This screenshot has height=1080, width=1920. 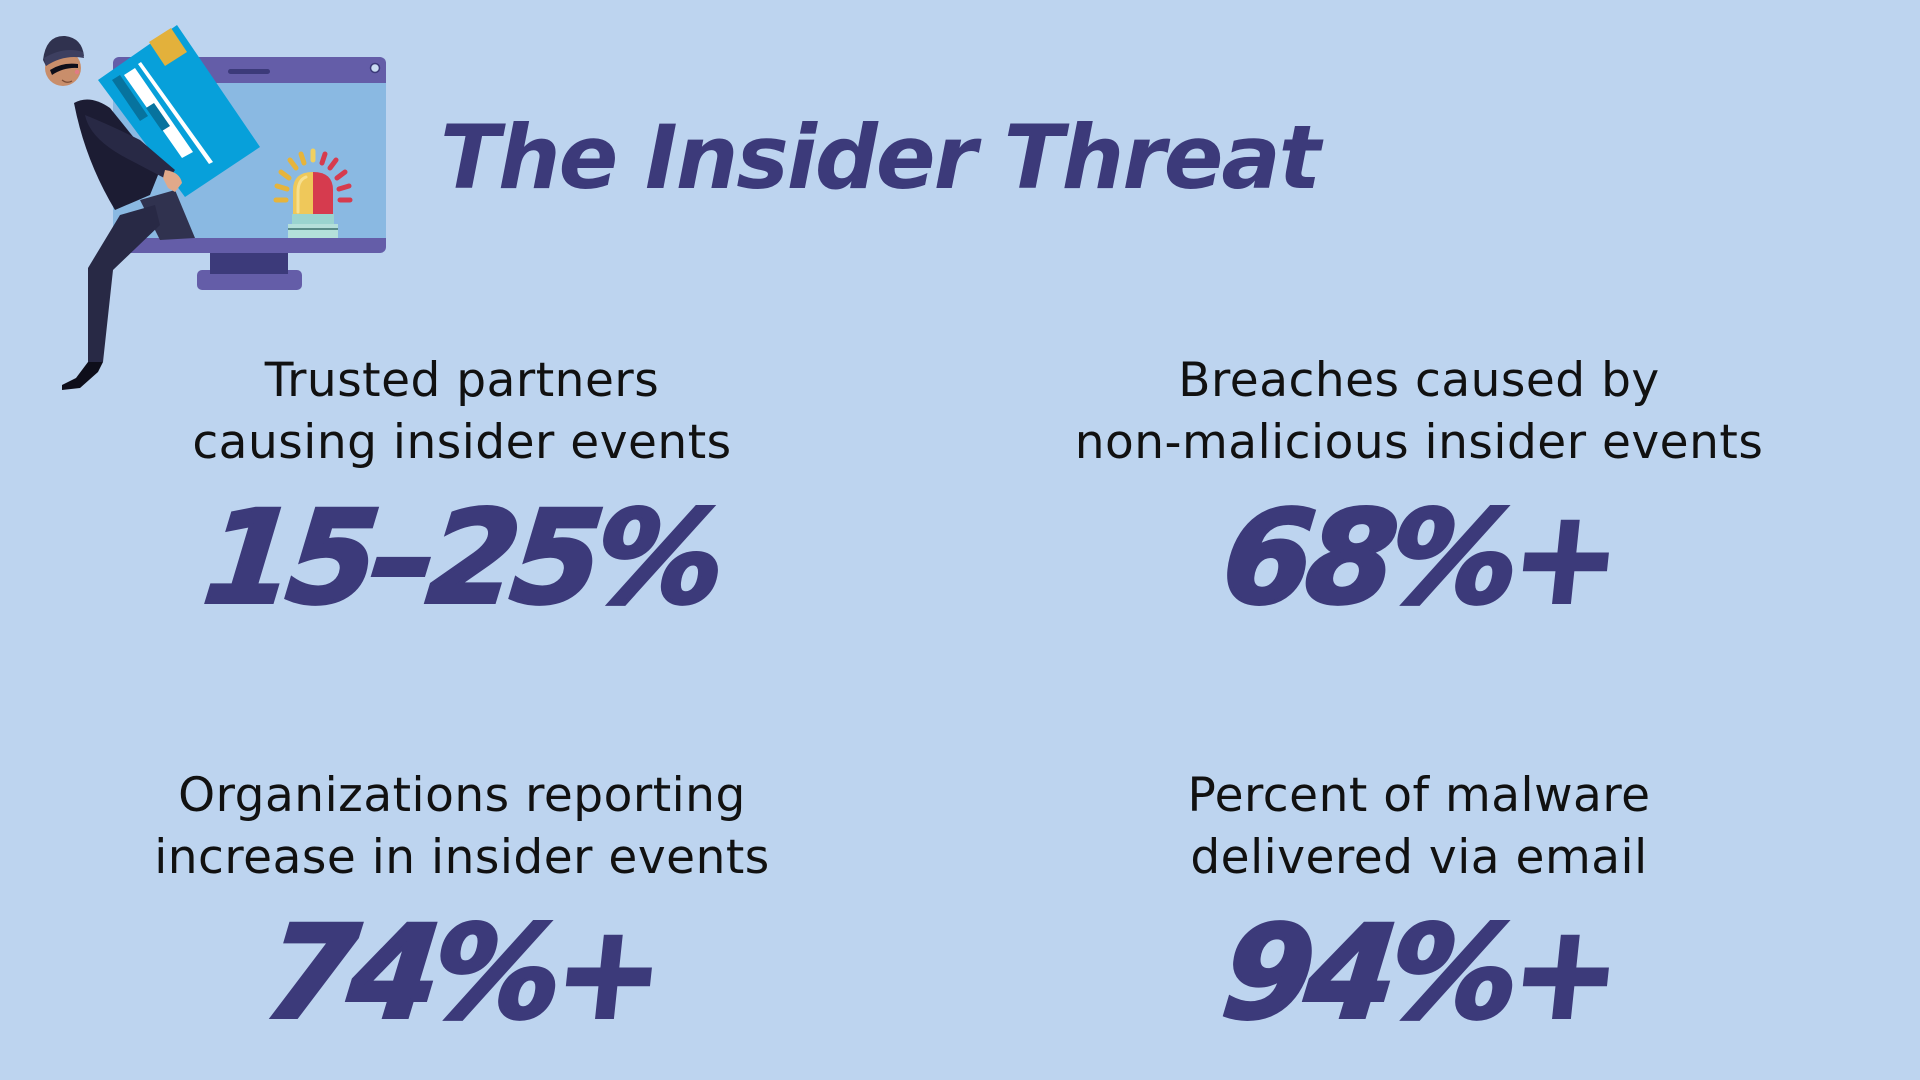 What do you see at coordinates (462, 558) in the screenshot?
I see `stat-value: 15–25%` at bounding box center [462, 558].